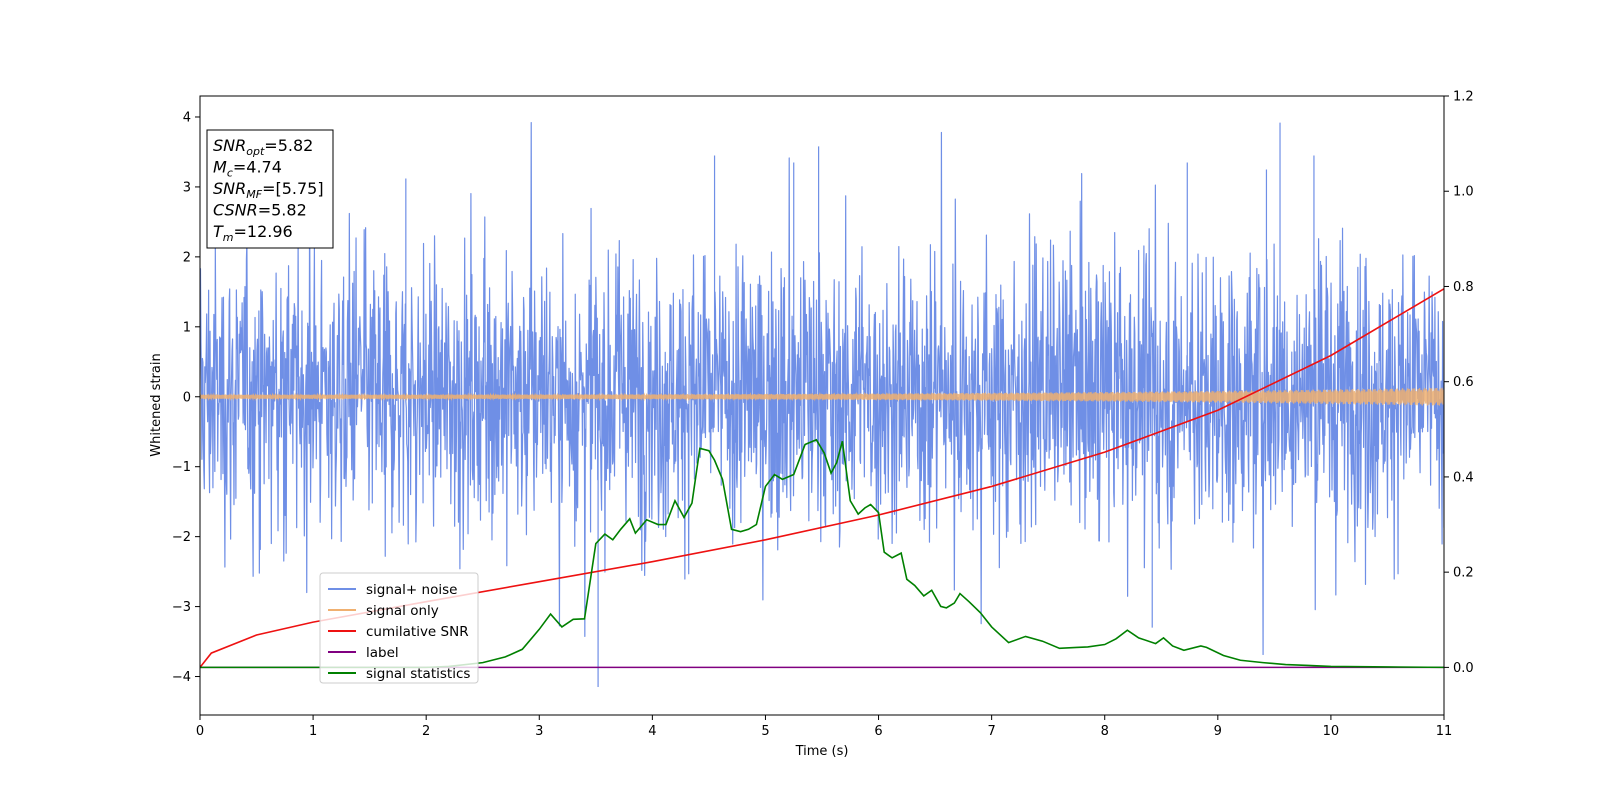  I want to click on x-tick-label: 11, so click(1444, 731).